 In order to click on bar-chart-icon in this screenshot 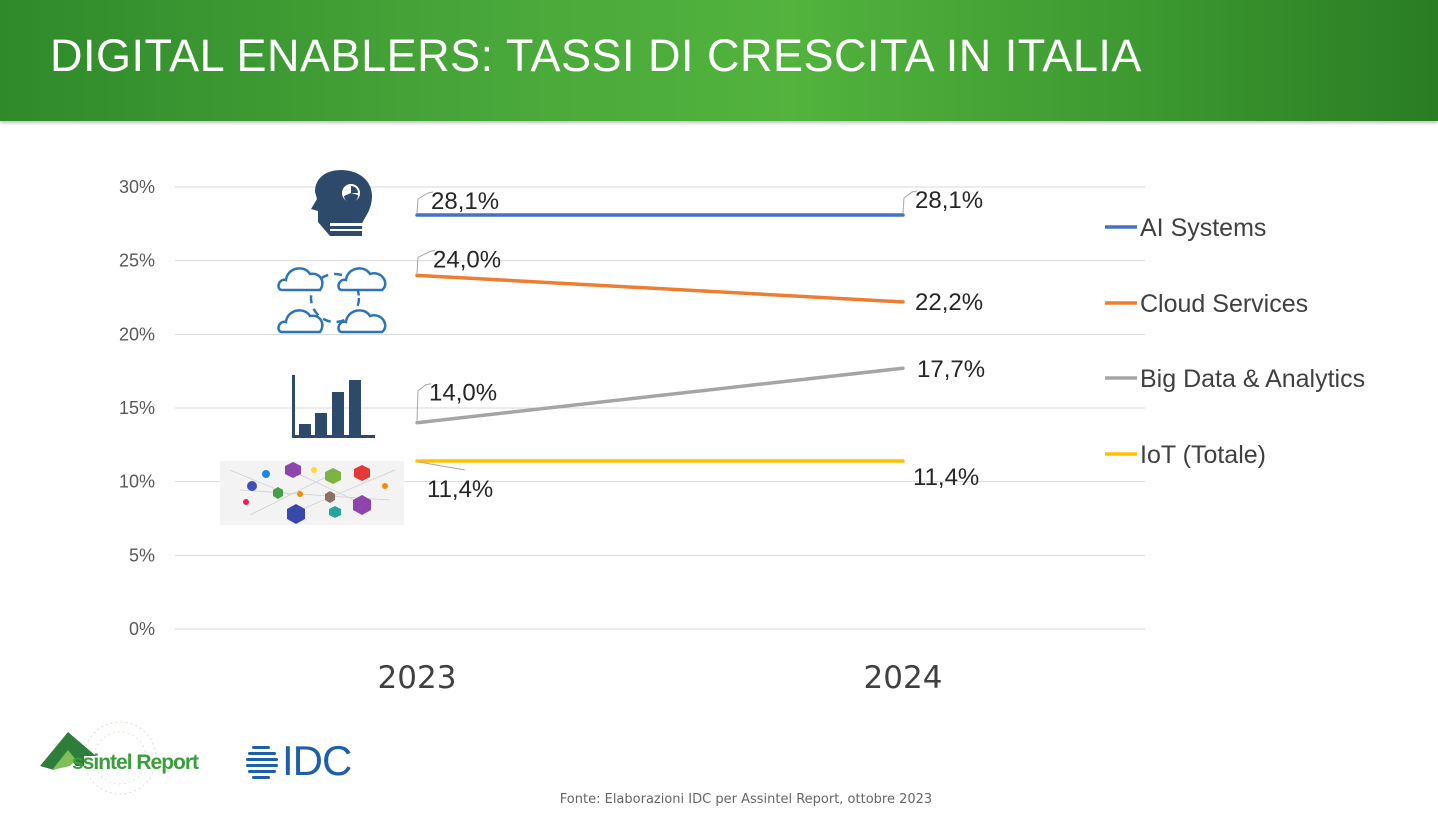, I will do `click(333, 406)`.